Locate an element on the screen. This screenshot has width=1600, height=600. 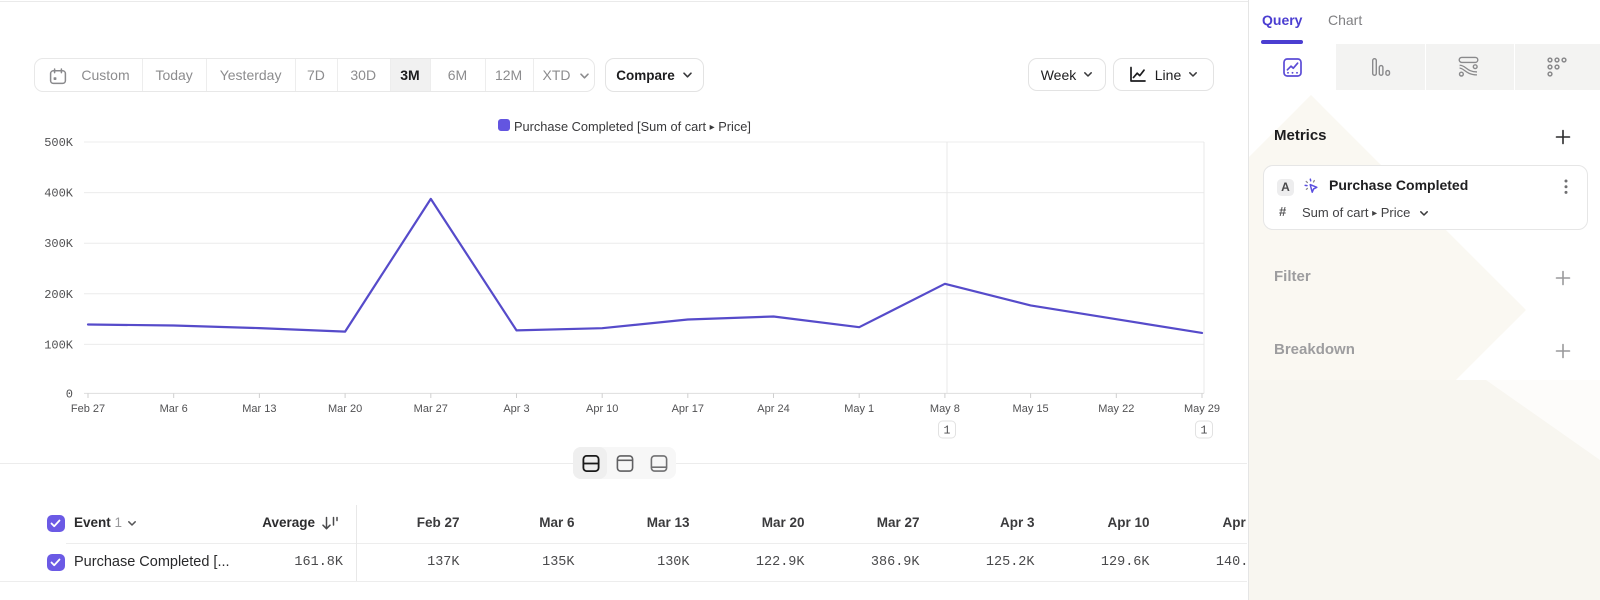
svg-text: Mar 6 is located at coordinates (174, 409).